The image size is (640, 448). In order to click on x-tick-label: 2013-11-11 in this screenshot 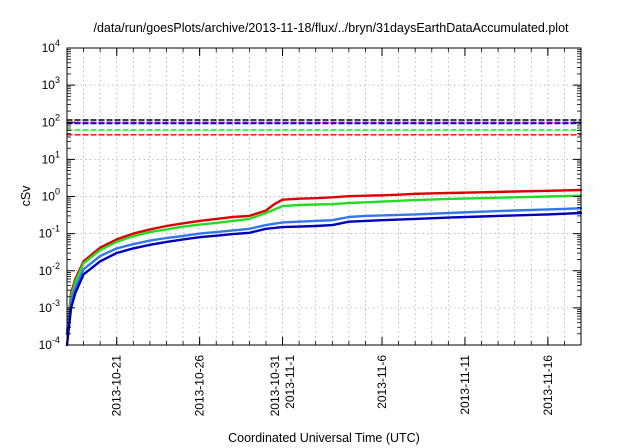, I will do `click(465, 385)`.